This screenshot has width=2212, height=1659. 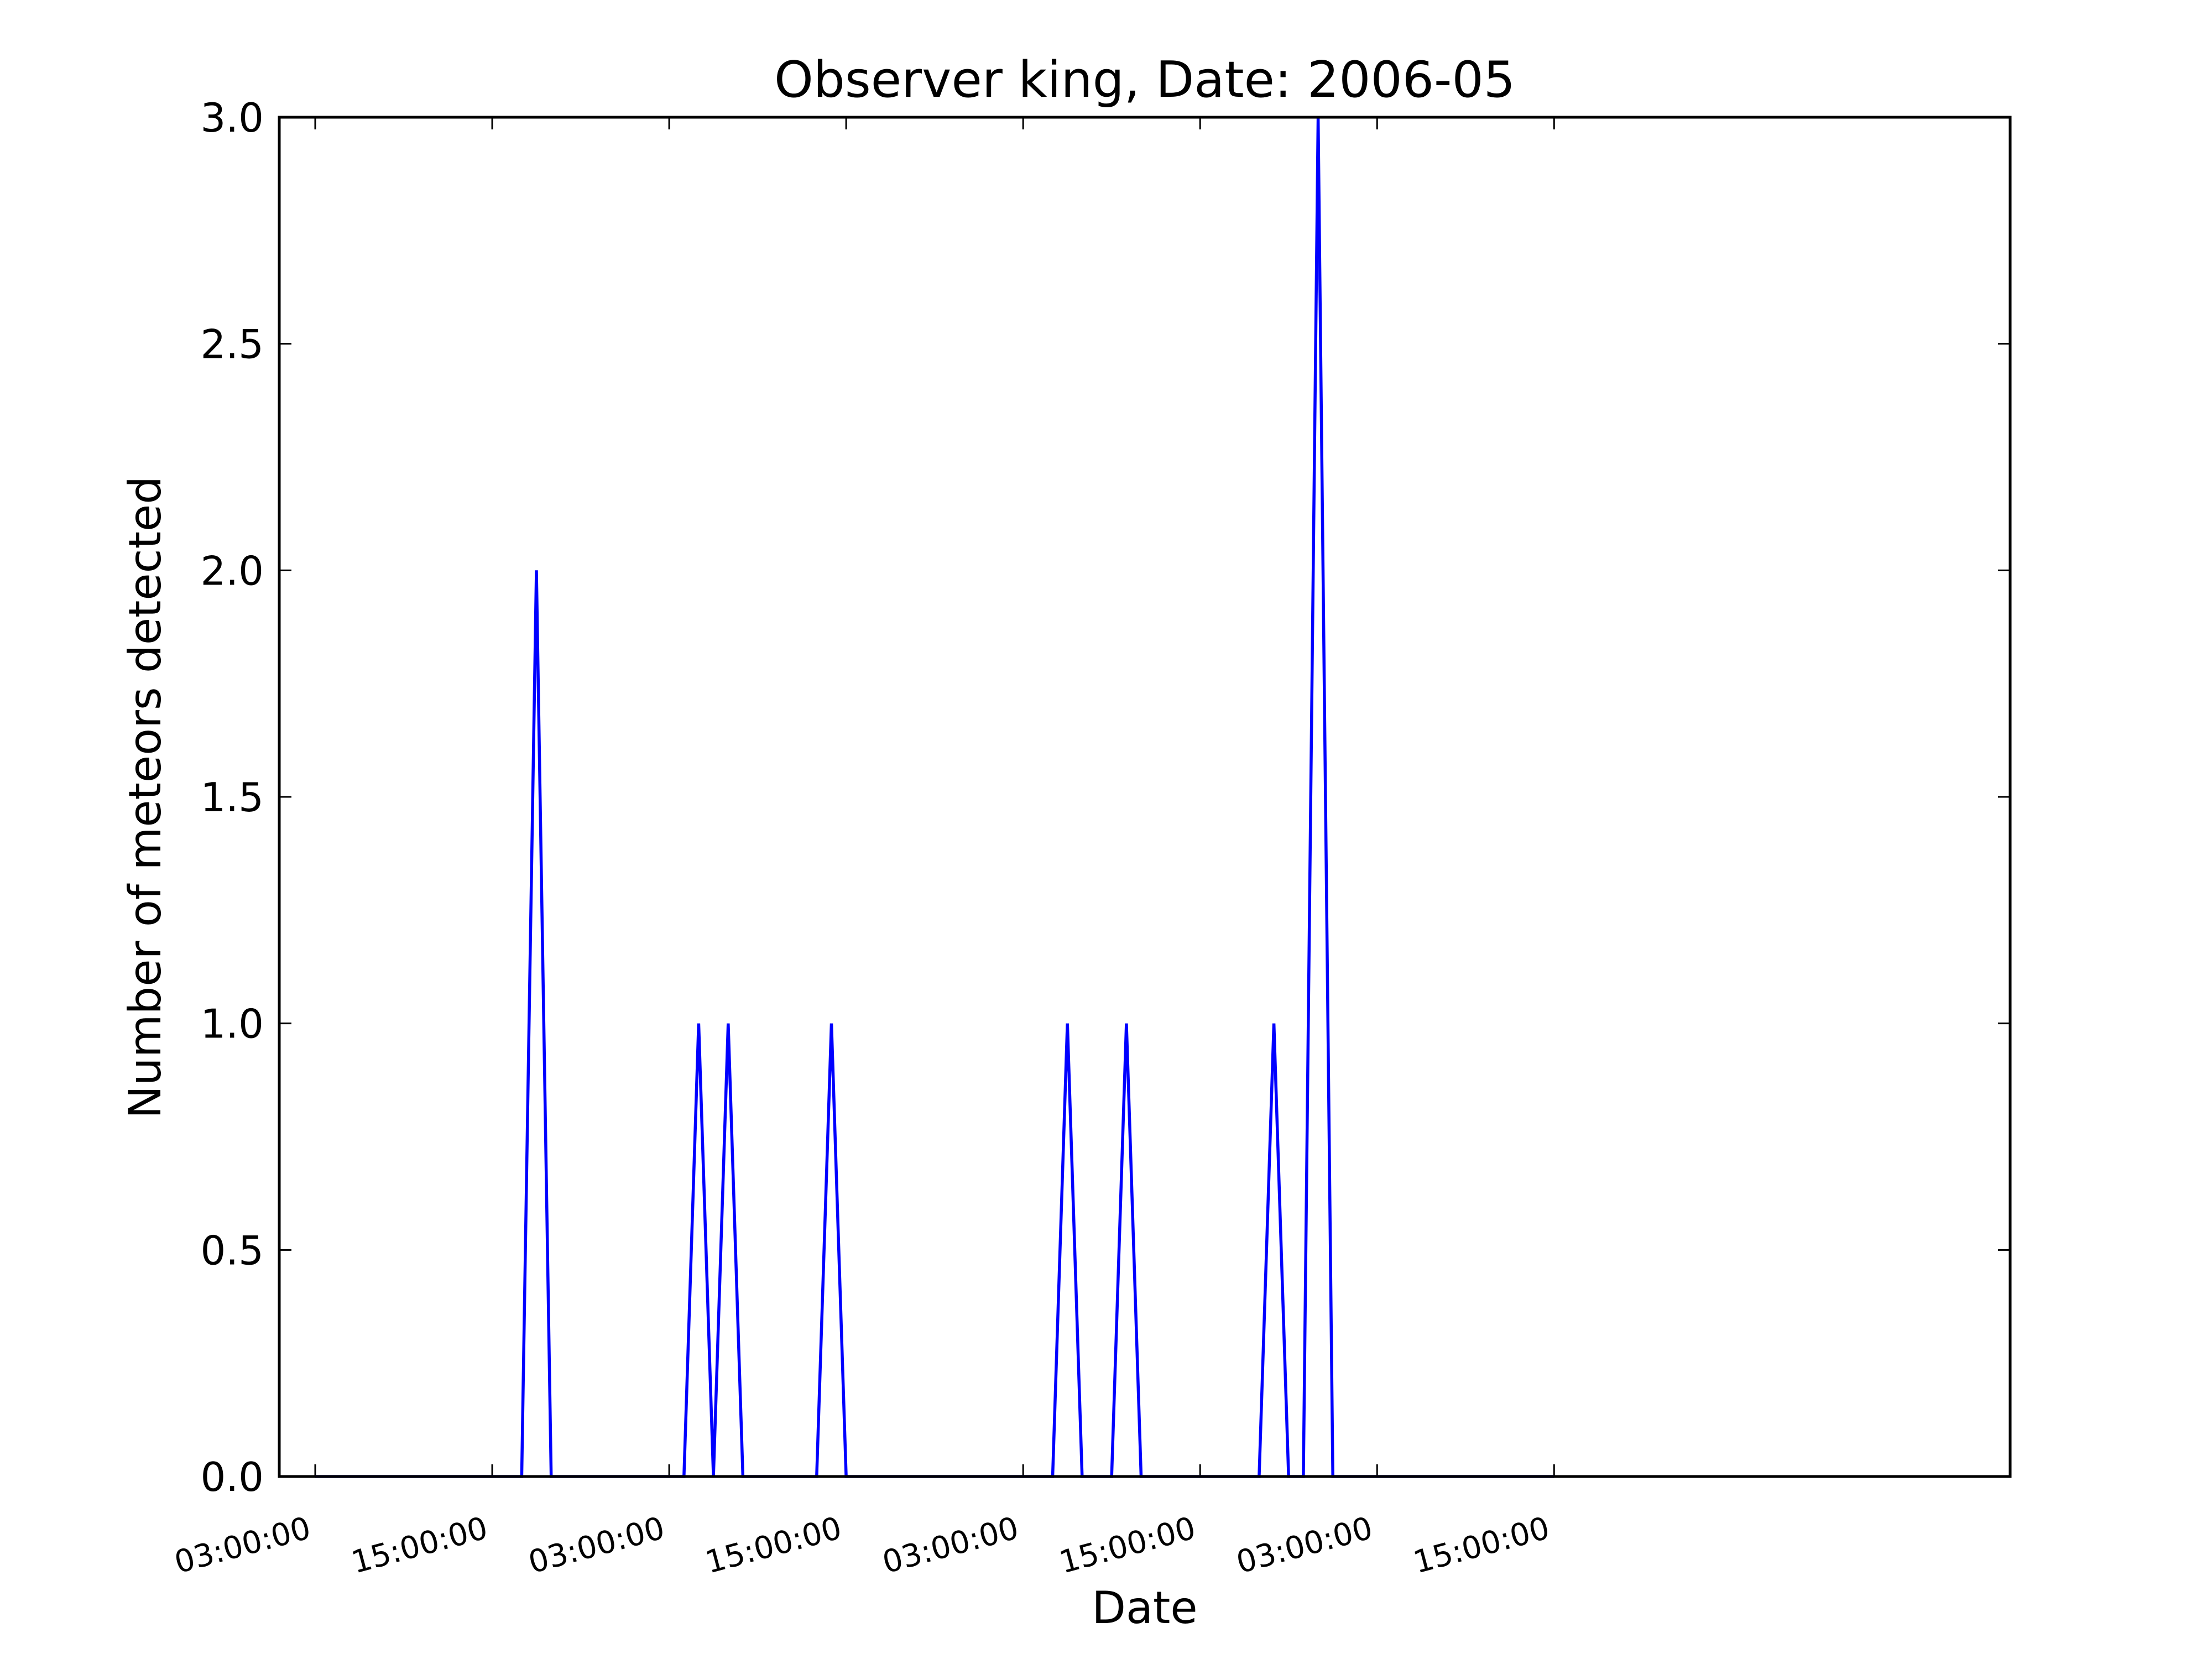 What do you see at coordinates (1145, 1608) in the screenshot?
I see `x-axis-label: Date` at bounding box center [1145, 1608].